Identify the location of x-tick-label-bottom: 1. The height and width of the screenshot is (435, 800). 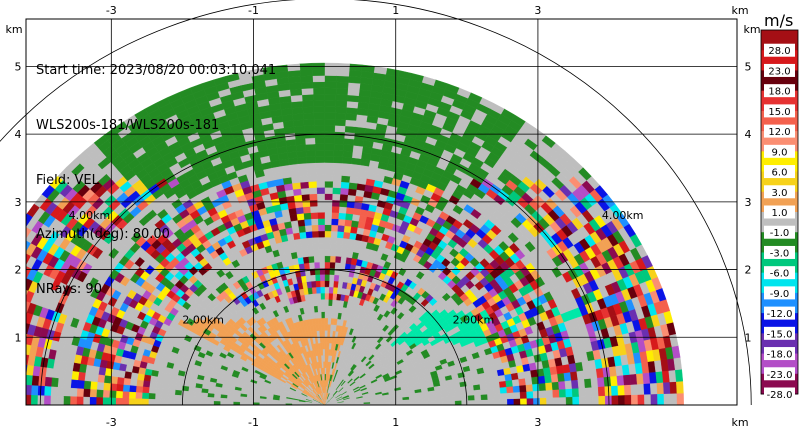
(395, 422).